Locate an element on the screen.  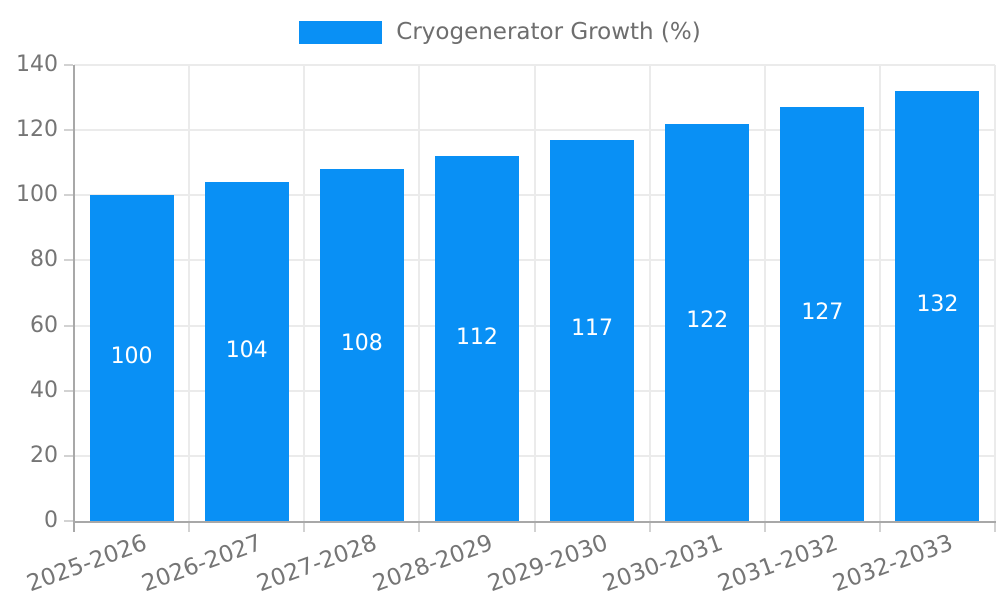
bar-value-label: 117 is located at coordinates (592, 329).